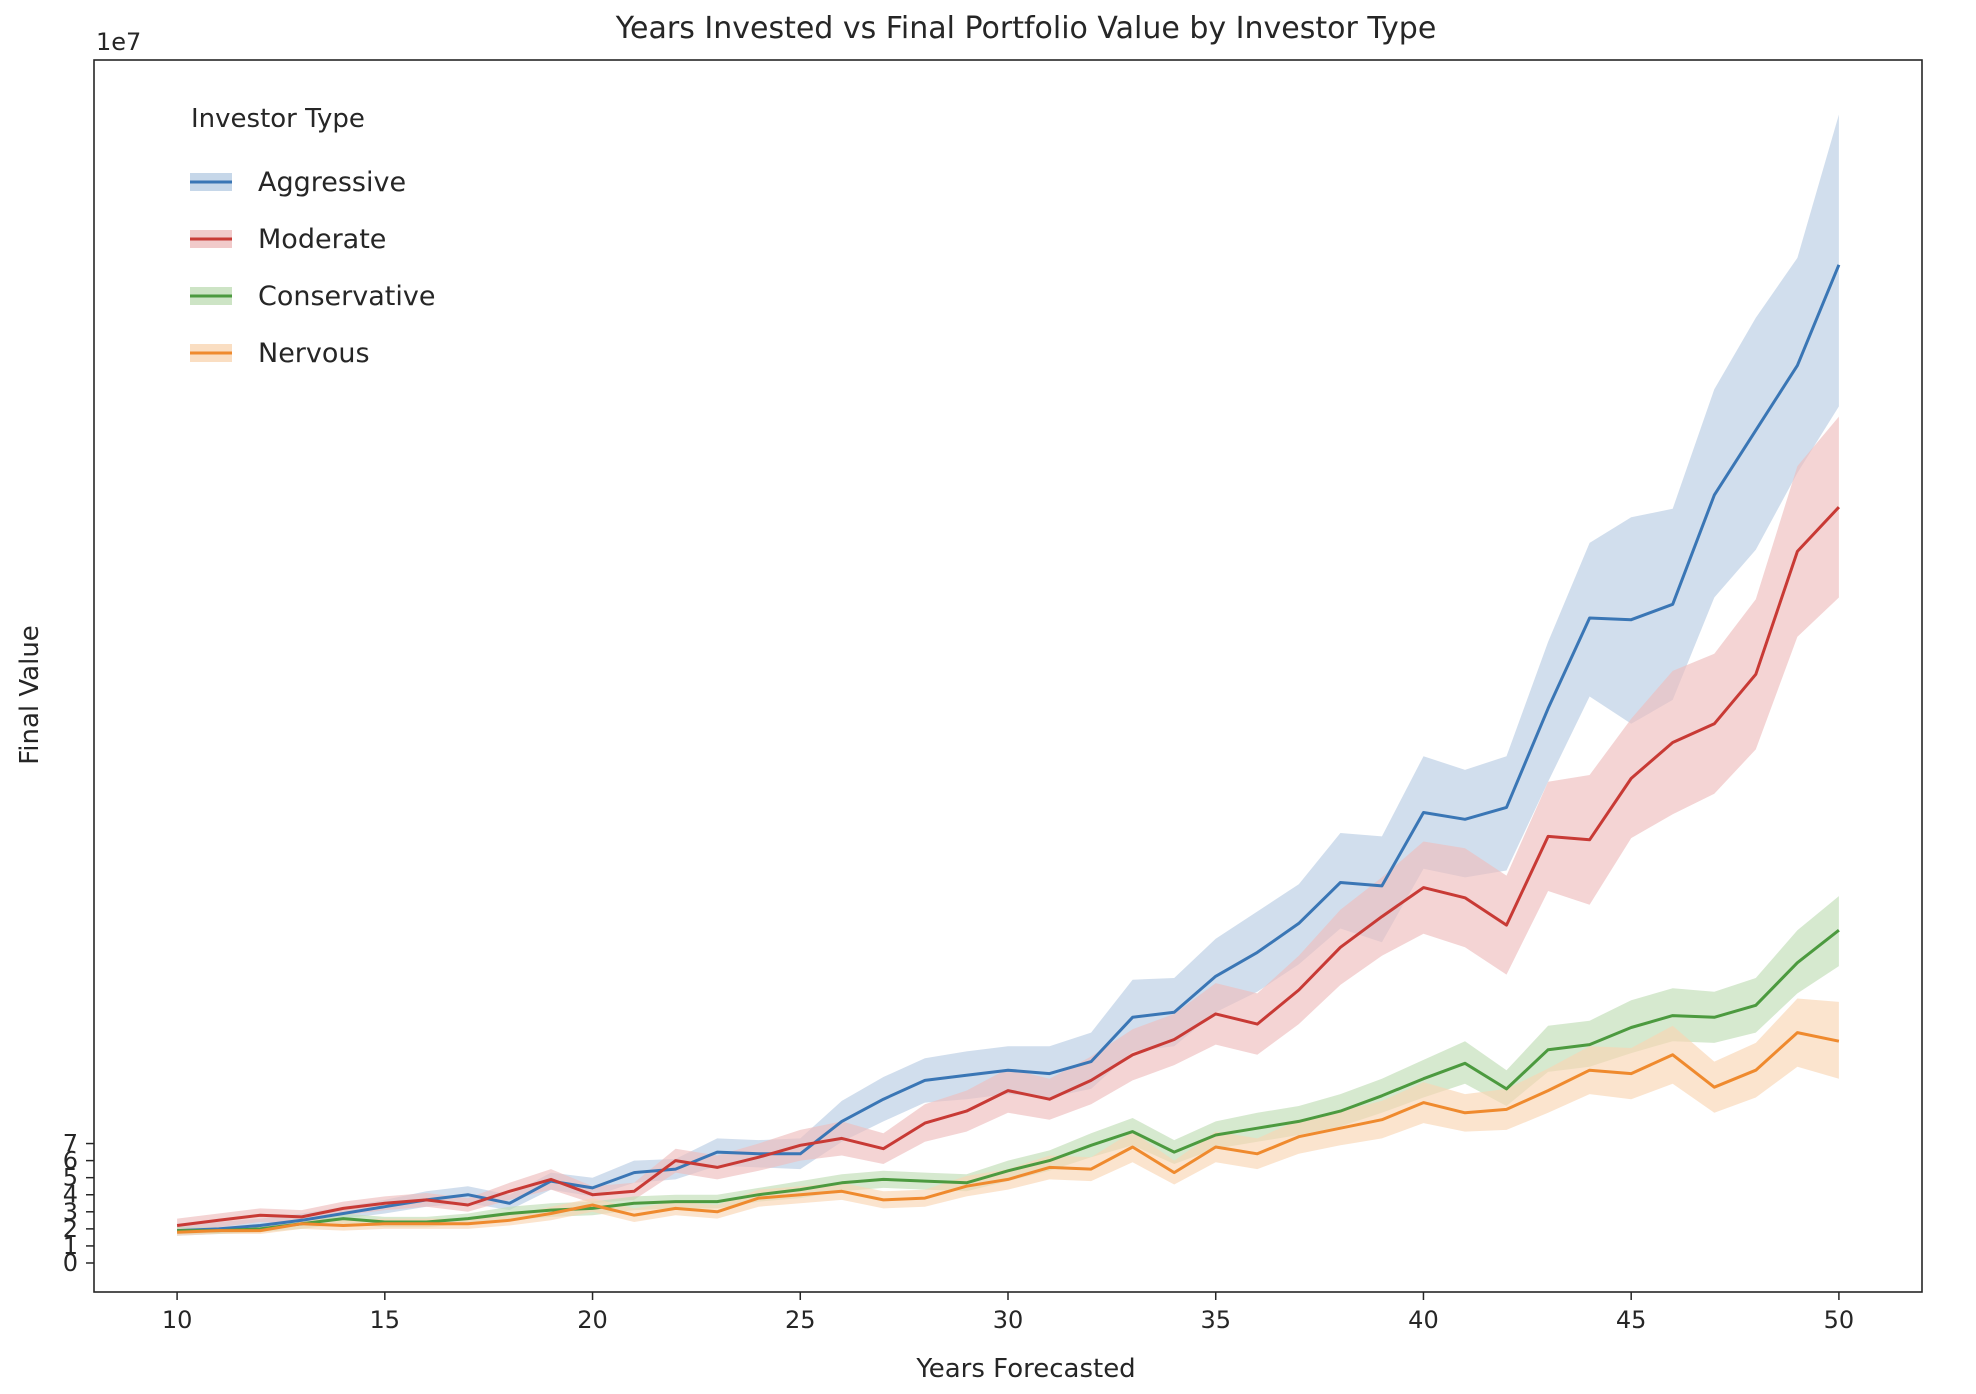 The height and width of the screenshot is (1394, 1976). I want to click on x-tick-label: 20, so click(592, 1320).